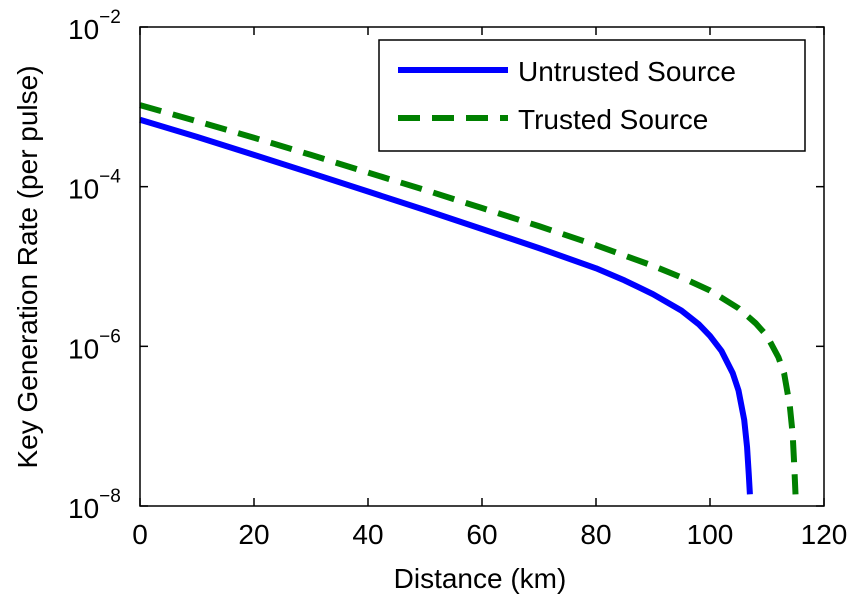  Describe the element at coordinates (481, 534) in the screenshot. I see `x-tick-label: 60` at that location.